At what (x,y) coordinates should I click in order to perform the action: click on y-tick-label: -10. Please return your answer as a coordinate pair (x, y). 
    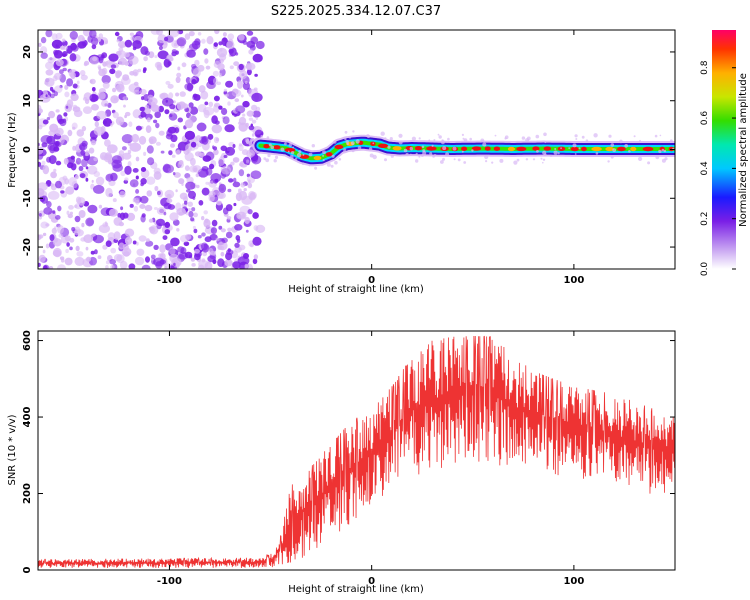
    Looking at the image, I should click on (27, 198).